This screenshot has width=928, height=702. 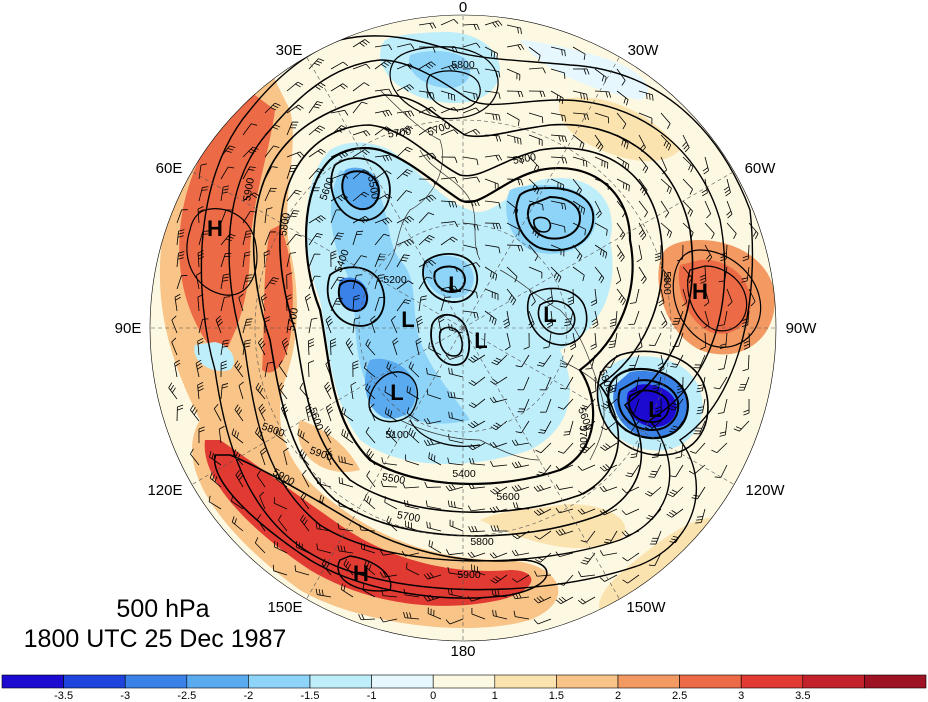 I want to click on contour-label-25: 5900, so click(x=469, y=575).